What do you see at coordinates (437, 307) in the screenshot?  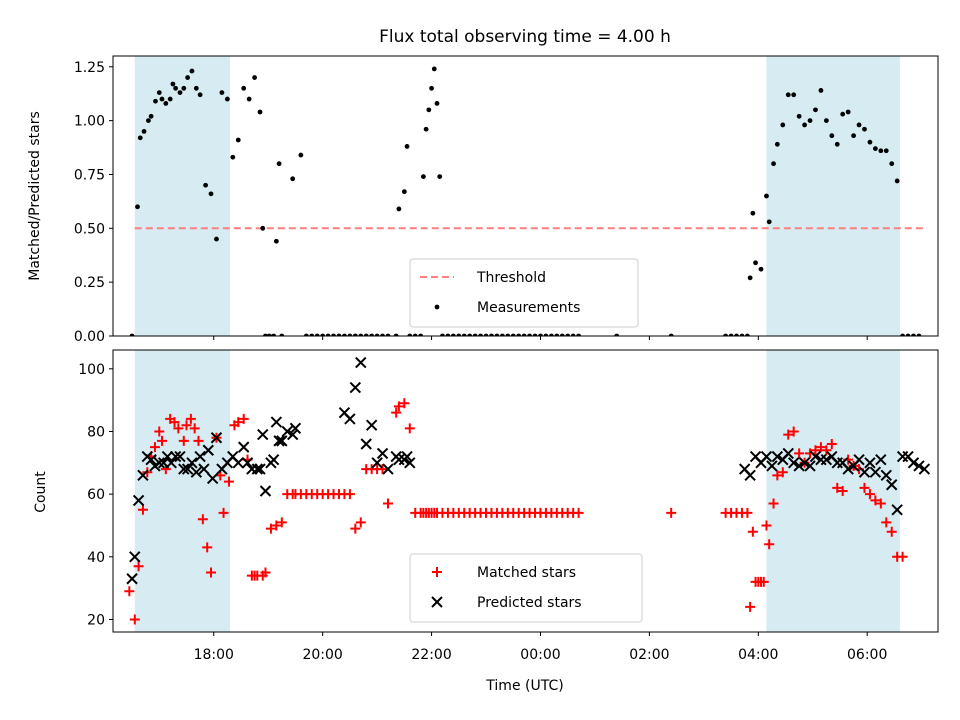 I see `legend-measurements-swatch` at bounding box center [437, 307].